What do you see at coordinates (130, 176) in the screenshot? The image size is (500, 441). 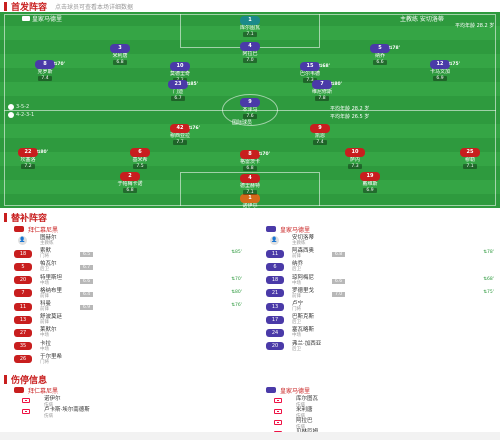 I see `jersey-icon: 2` at bounding box center [130, 176].